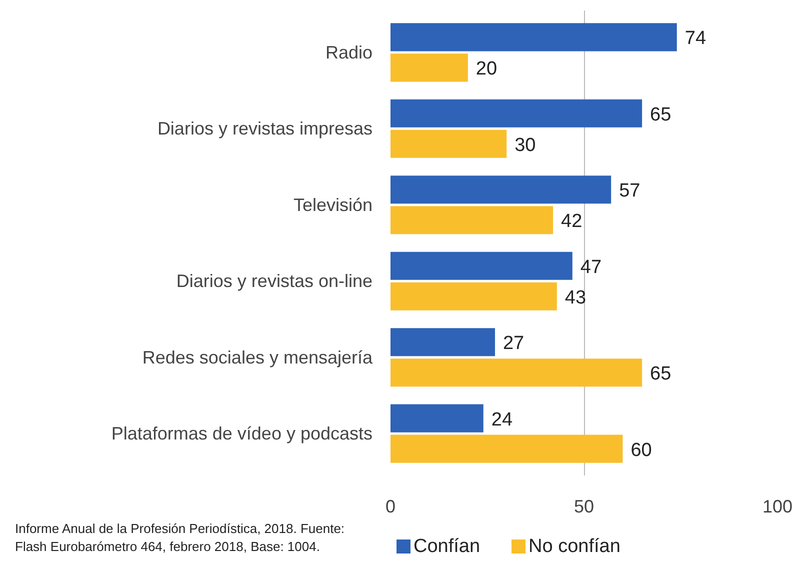 The width and height of the screenshot is (795, 582). Describe the element at coordinates (777, 506) in the screenshot. I see `x-tick-label: 100` at that location.